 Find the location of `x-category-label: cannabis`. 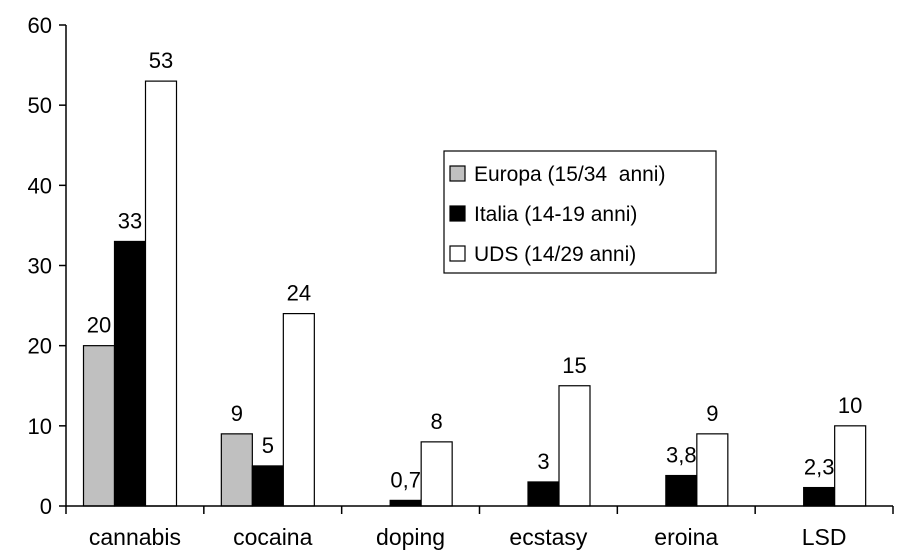

x-category-label: cannabis is located at coordinates (135, 537).